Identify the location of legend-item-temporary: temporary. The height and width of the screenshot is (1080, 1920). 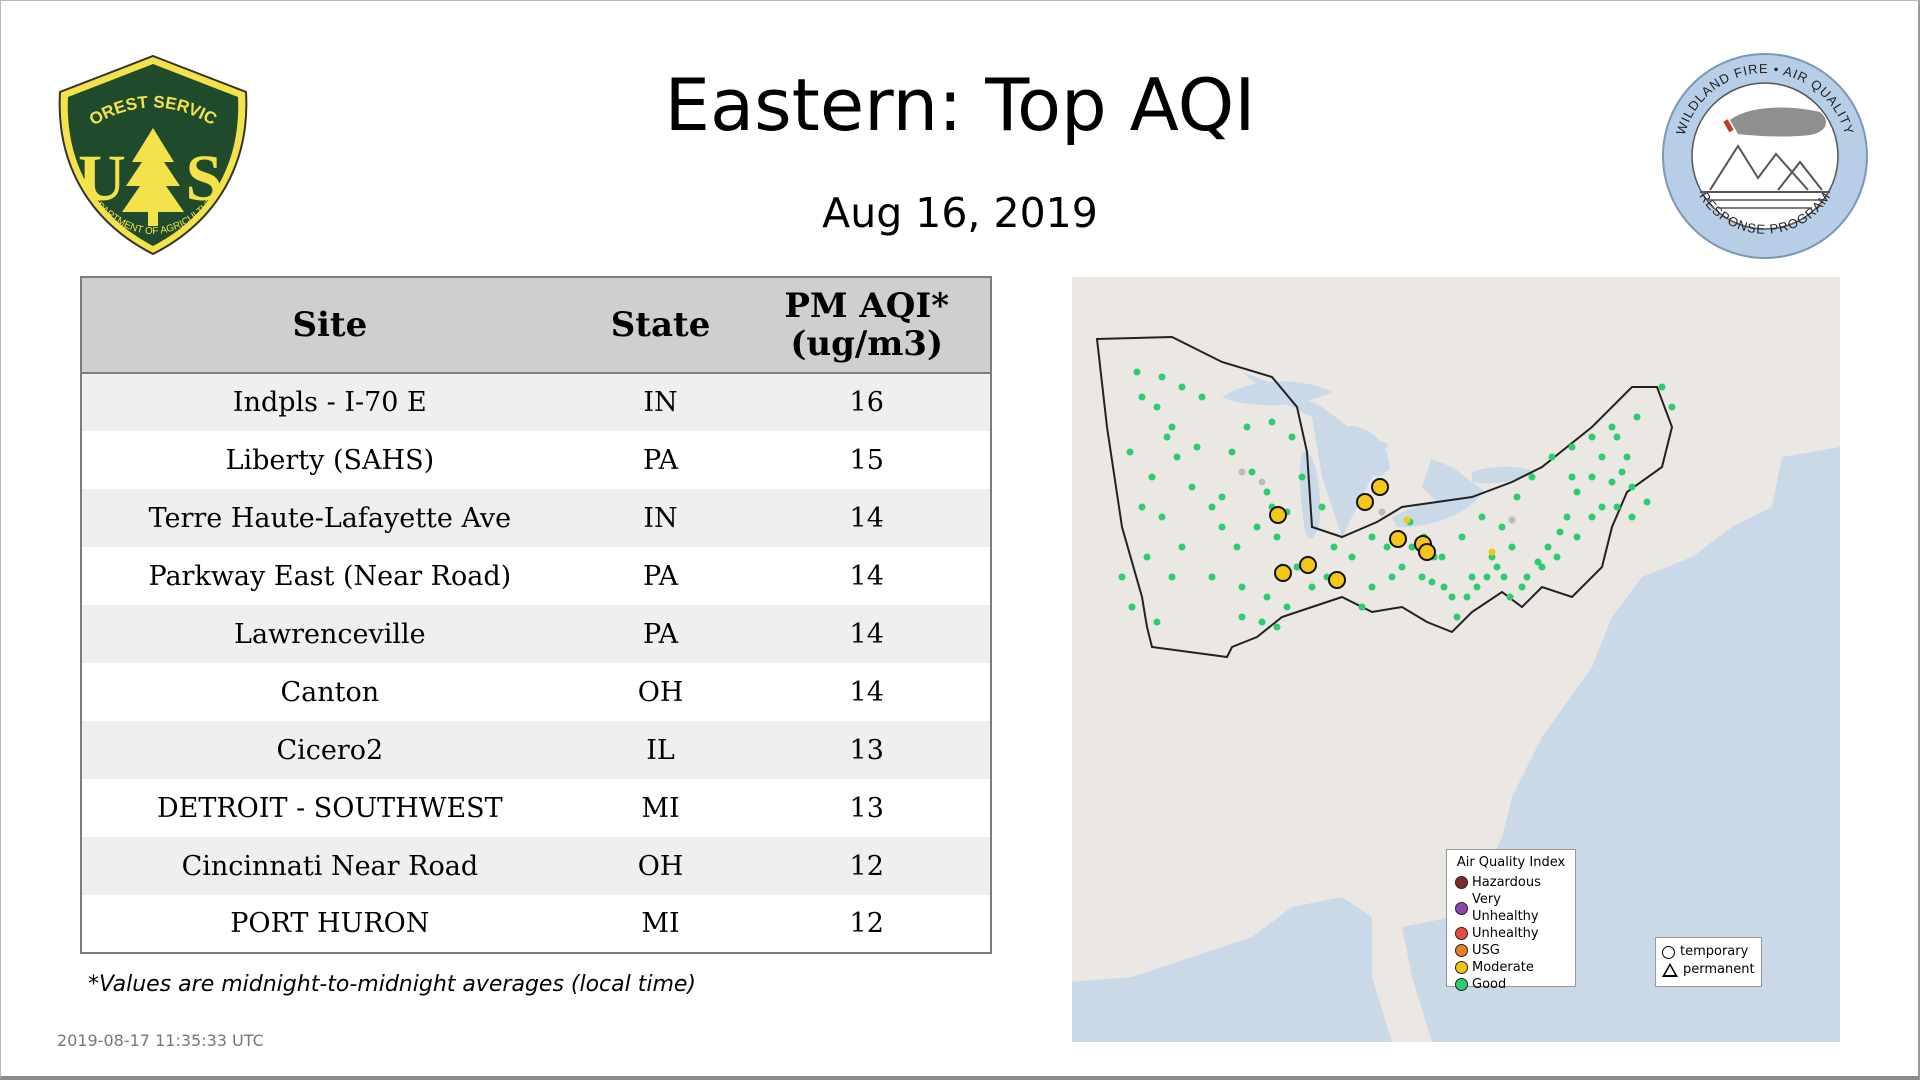
(1708, 952).